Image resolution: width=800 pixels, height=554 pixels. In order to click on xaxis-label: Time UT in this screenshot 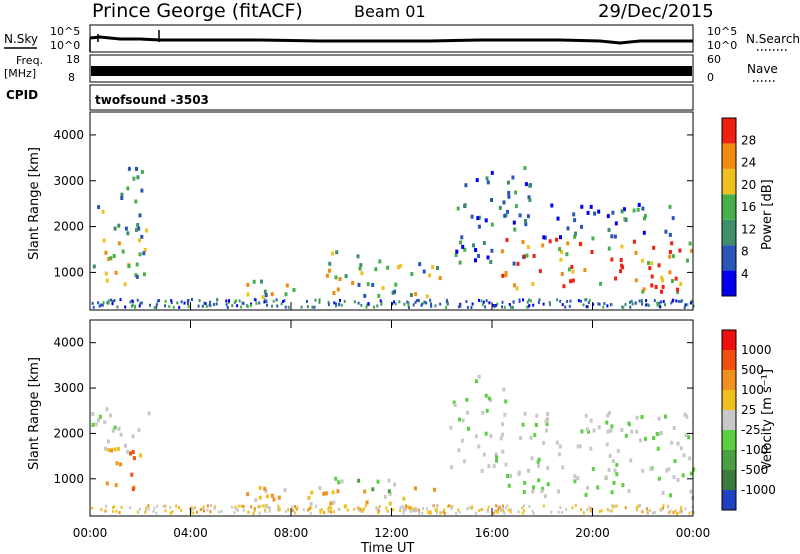, I will do `click(387, 547)`.